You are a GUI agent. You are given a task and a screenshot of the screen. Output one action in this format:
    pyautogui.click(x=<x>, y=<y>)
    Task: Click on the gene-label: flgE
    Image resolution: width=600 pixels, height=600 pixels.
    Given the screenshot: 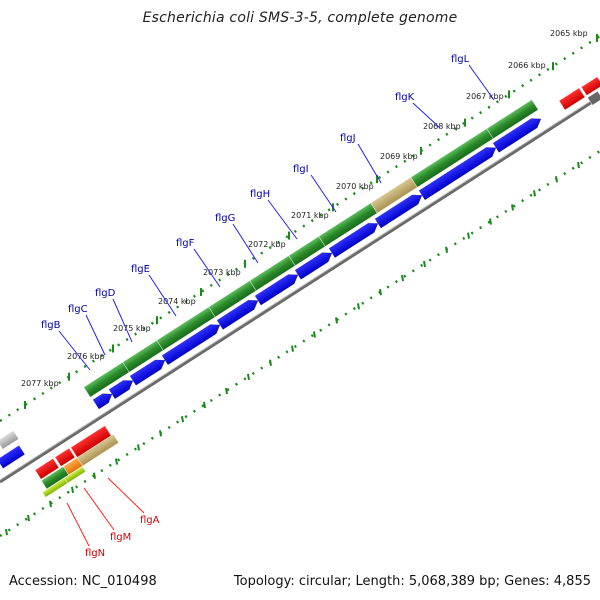 What is the action you would take?
    pyautogui.click(x=140, y=269)
    